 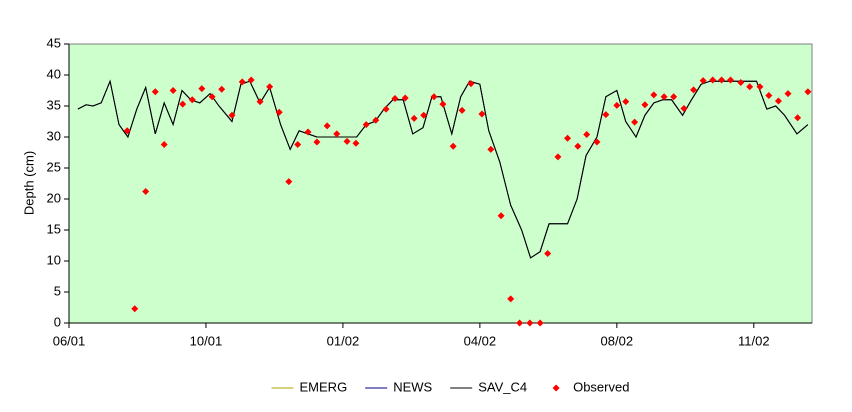 I want to click on y-tick-label: 5, so click(x=57, y=290).